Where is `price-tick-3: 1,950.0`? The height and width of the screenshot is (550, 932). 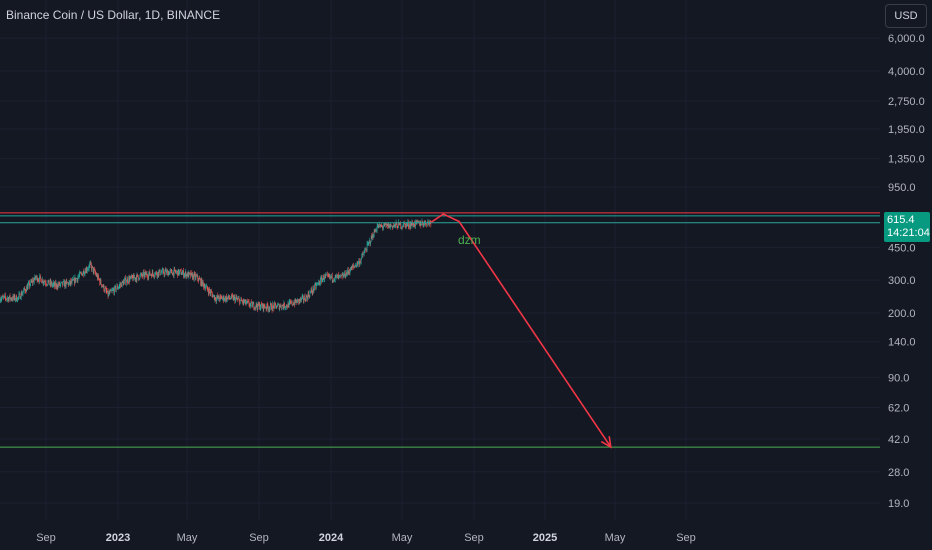
price-tick-3: 1,950.0 is located at coordinates (906, 130).